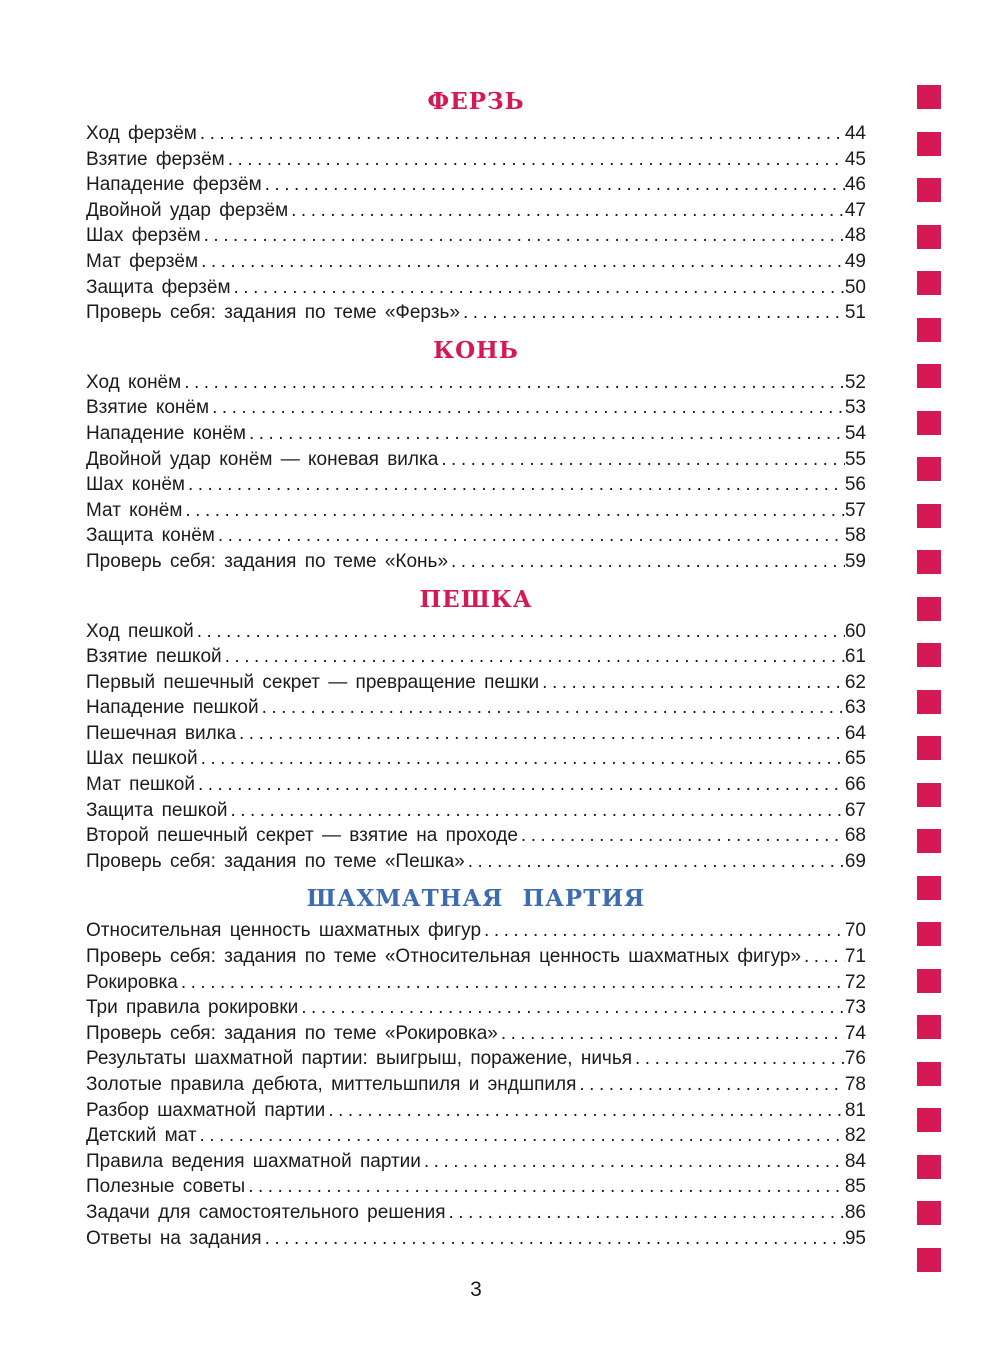 The width and height of the screenshot is (1000, 1349). I want to click on toc-entry-label: Нападение ферзём, so click(174, 185).